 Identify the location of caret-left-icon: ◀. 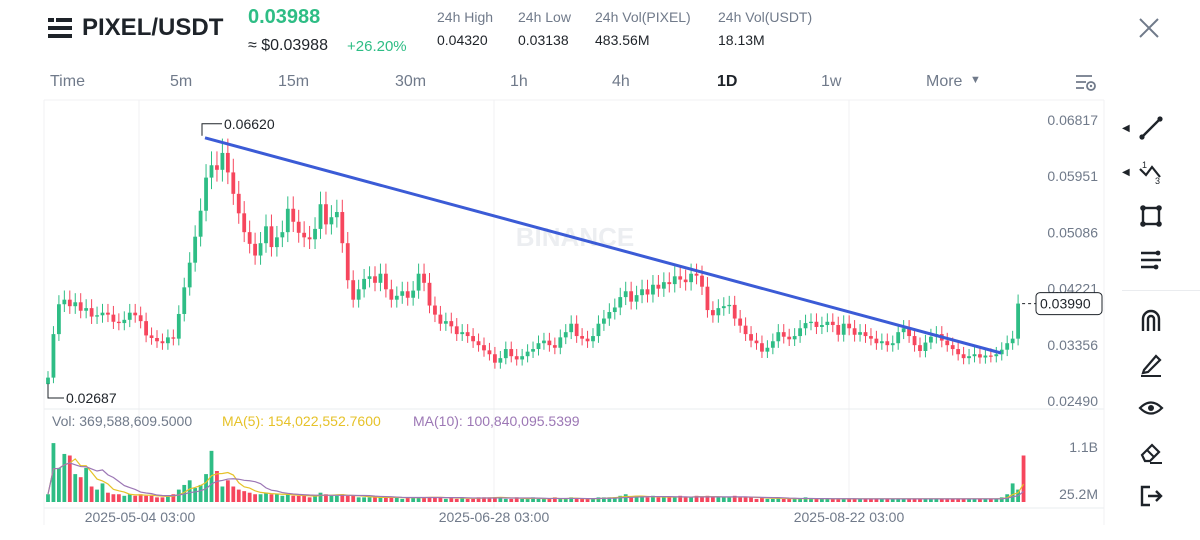
(1126, 128).